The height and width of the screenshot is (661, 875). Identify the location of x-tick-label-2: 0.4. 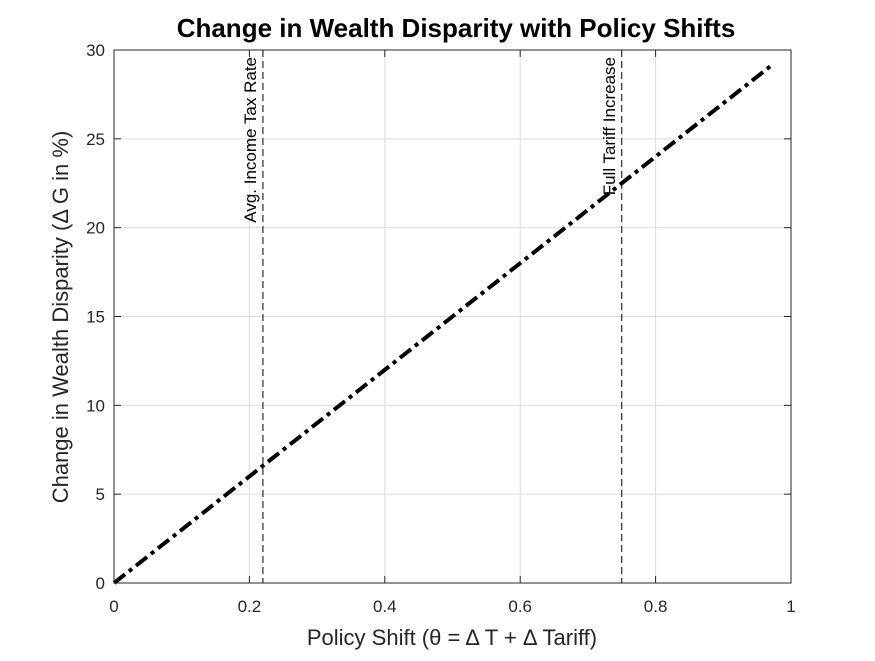
(385, 606).